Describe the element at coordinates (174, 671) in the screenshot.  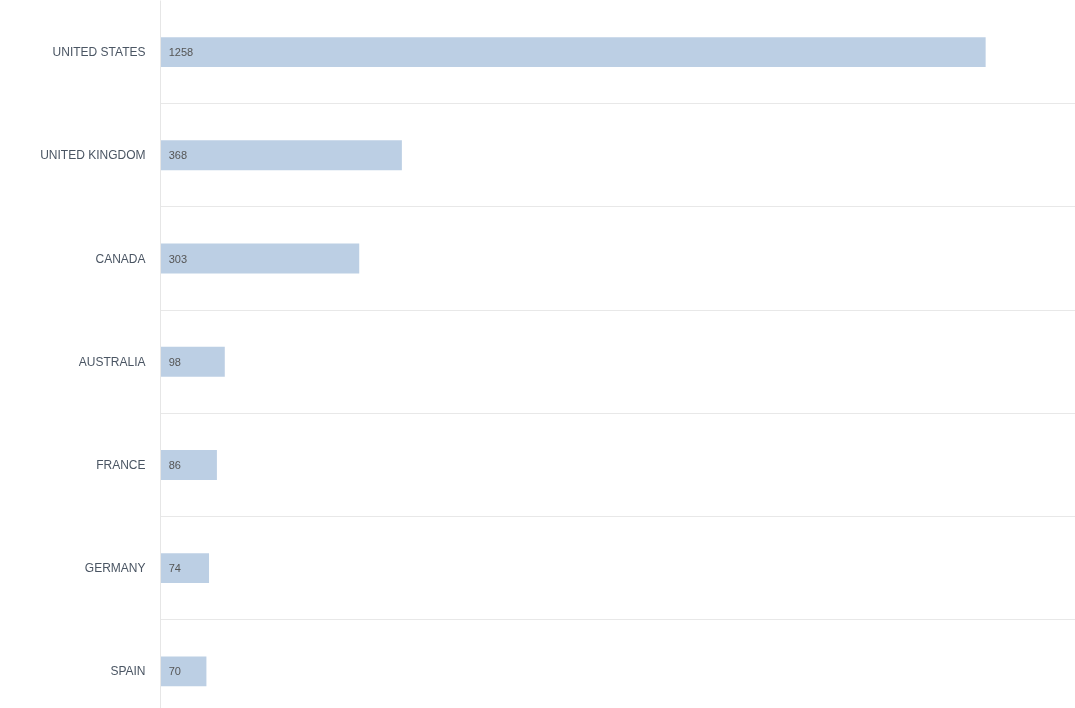
I see `data-label: 70` at that location.